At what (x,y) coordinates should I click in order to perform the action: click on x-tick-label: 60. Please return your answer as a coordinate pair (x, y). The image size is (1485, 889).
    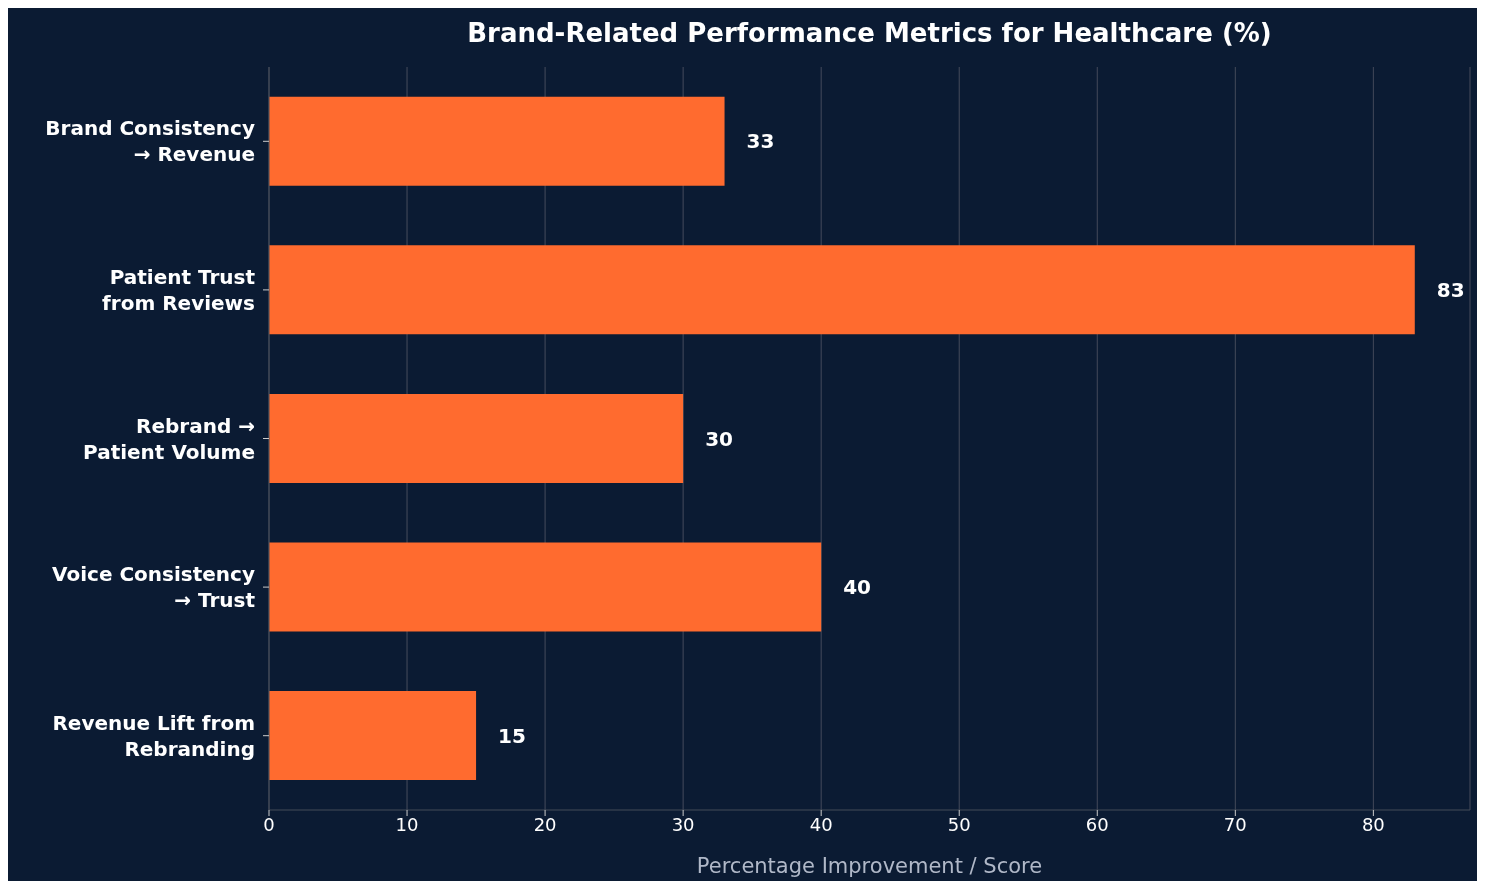
    Looking at the image, I should click on (1097, 824).